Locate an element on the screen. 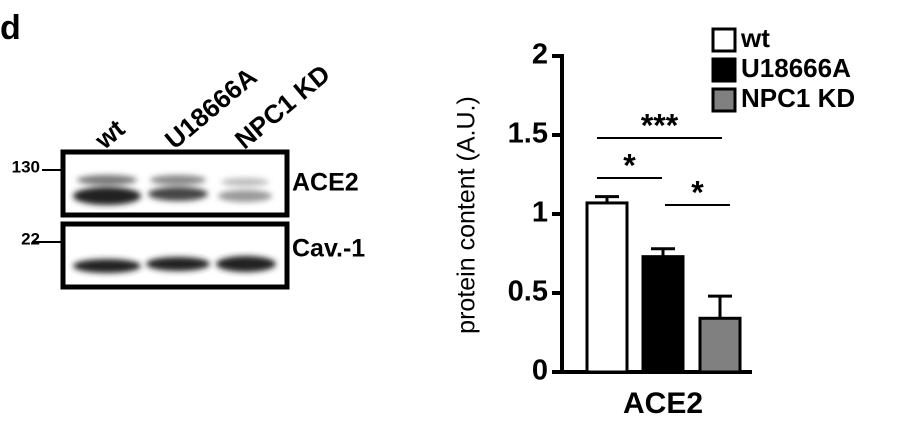 The width and height of the screenshot is (897, 422). y-tick-label: 0 is located at coordinates (540, 371).